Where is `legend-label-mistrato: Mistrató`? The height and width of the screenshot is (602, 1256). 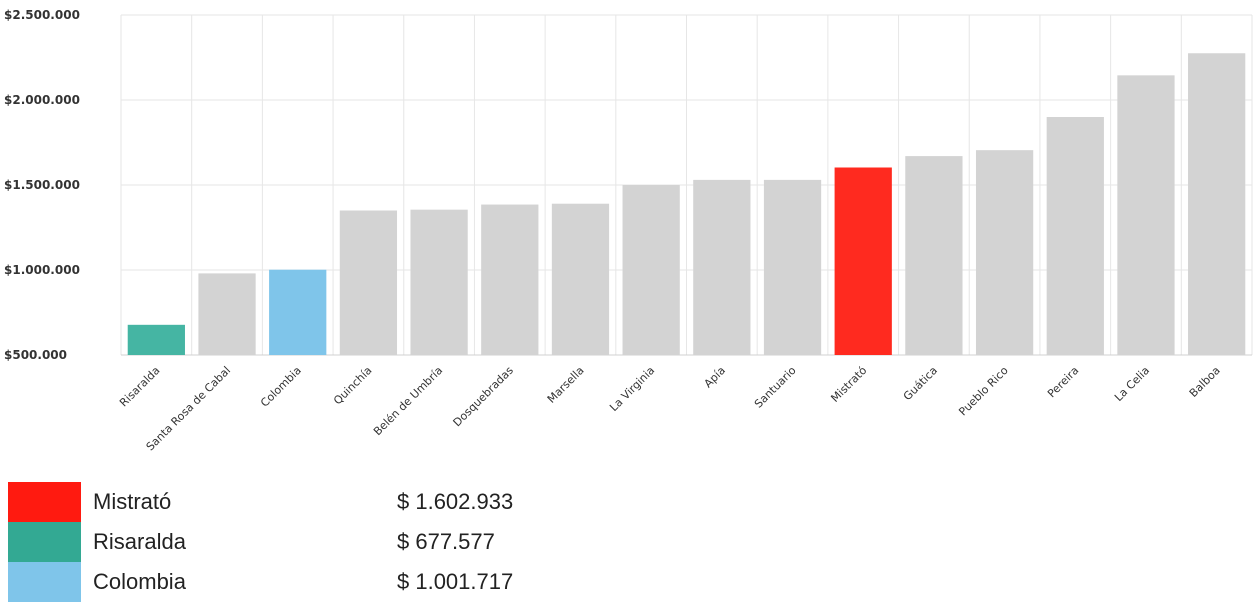
legend-label-mistrato: Mistrató is located at coordinates (132, 501).